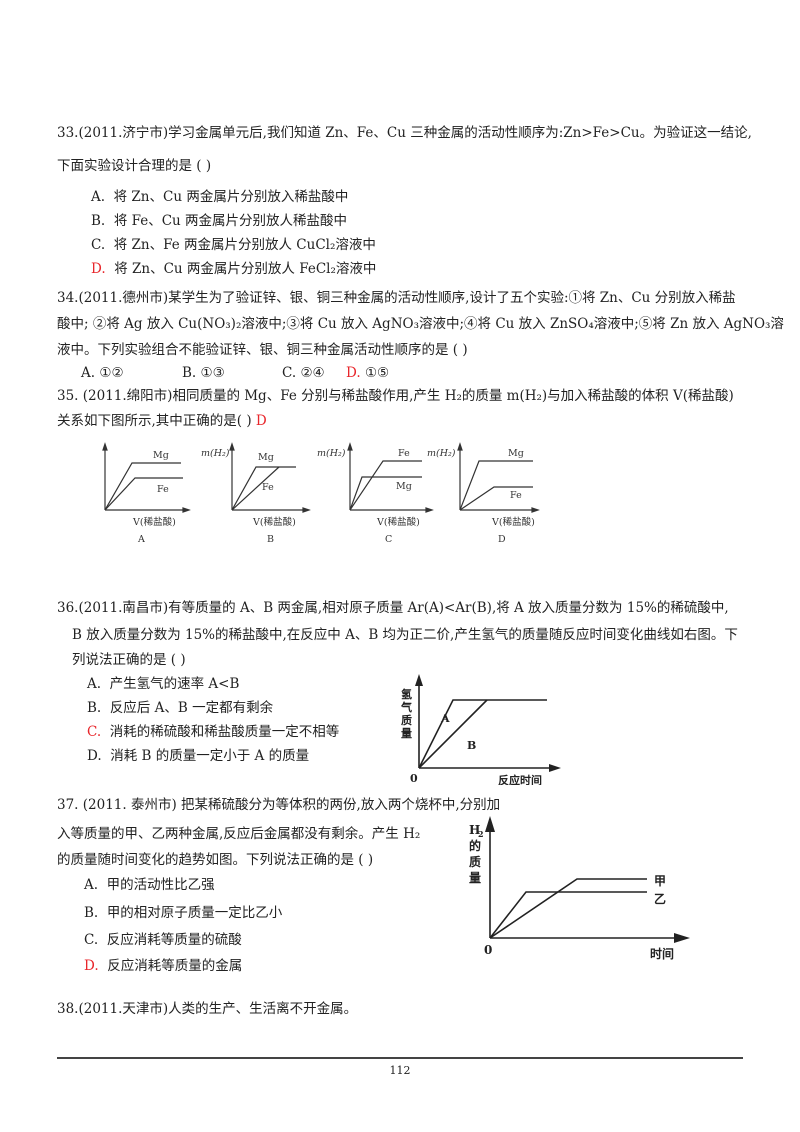 The height and width of the screenshot is (1132, 800). What do you see at coordinates (194, 913) in the screenshot?
I see `option-text: 甲的相对原子质量一定比乙小` at bounding box center [194, 913].